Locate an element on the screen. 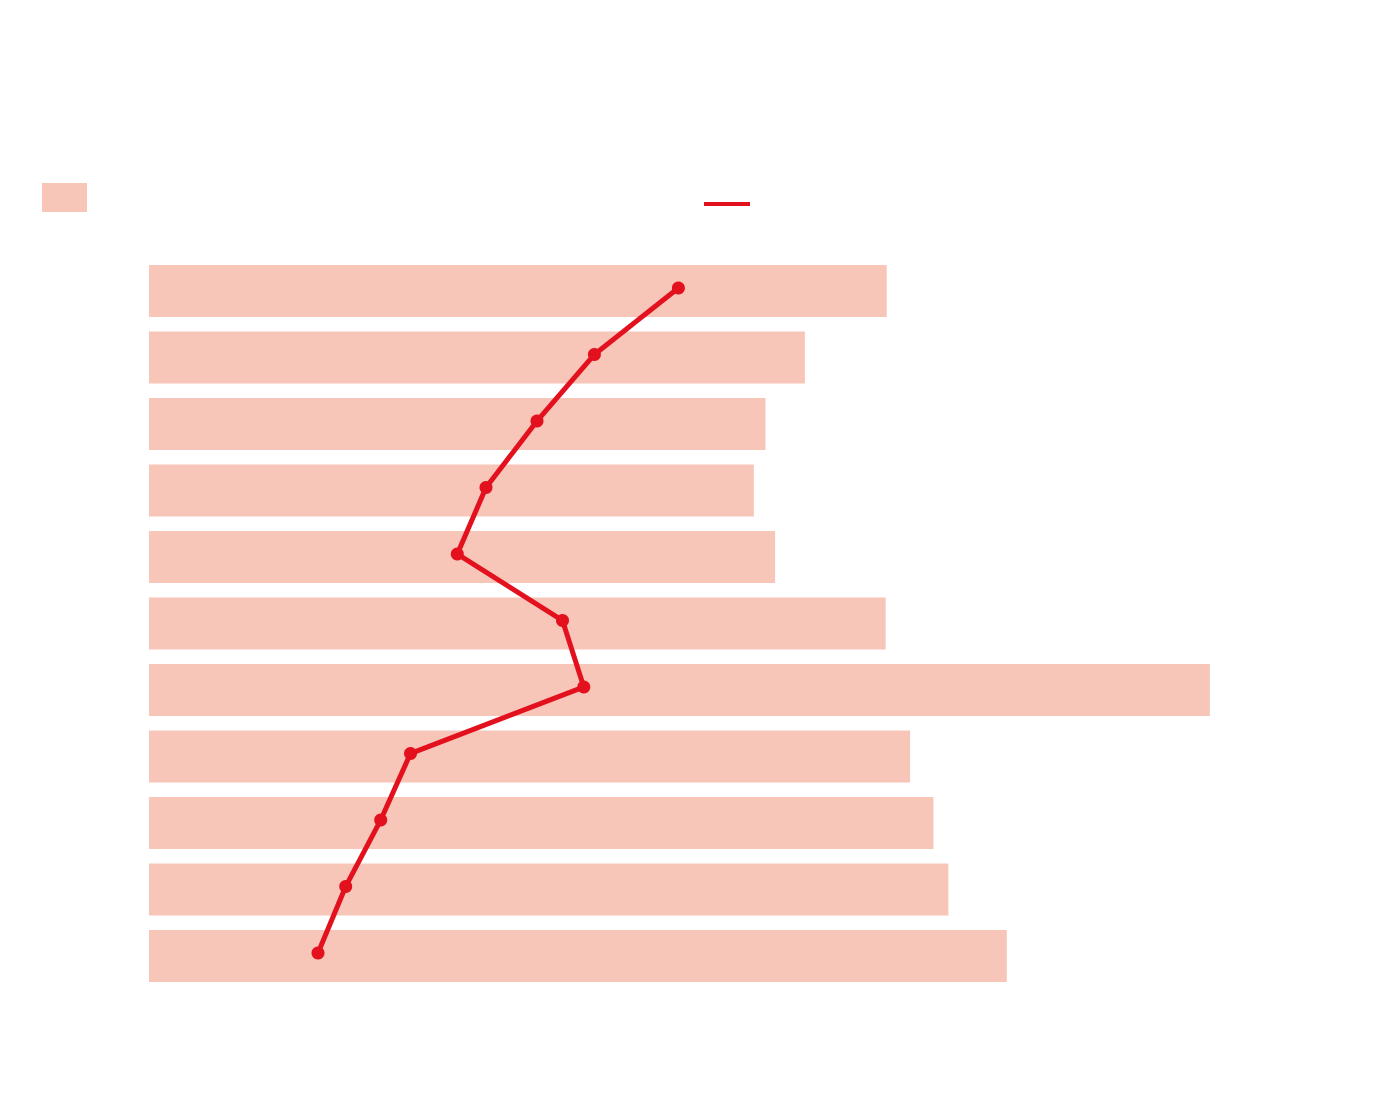 The height and width of the screenshot is (1110, 1400). legend is located at coordinates (396, 197).